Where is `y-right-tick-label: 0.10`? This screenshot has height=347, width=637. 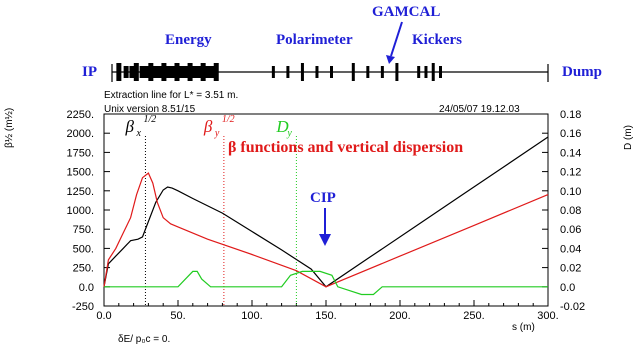 y-right-tick-label: 0.10 is located at coordinates (570, 192).